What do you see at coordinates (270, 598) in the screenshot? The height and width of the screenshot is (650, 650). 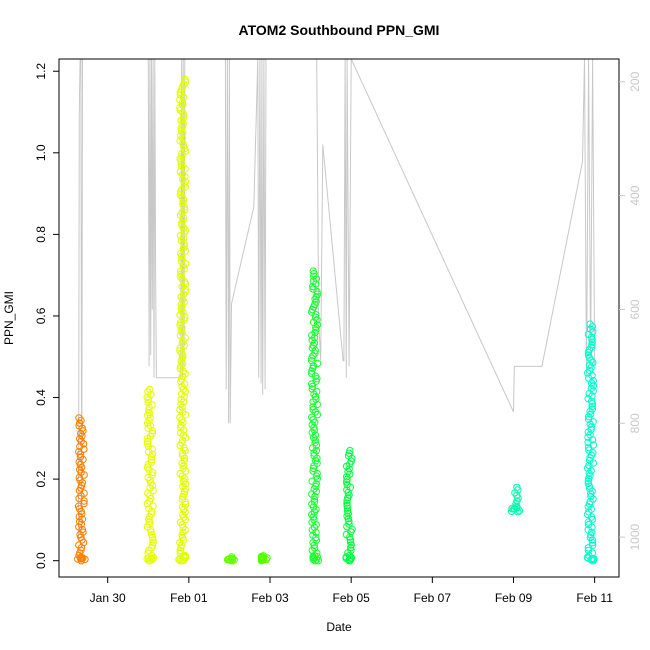 I see `x-tick-label: Feb 03` at bounding box center [270, 598].